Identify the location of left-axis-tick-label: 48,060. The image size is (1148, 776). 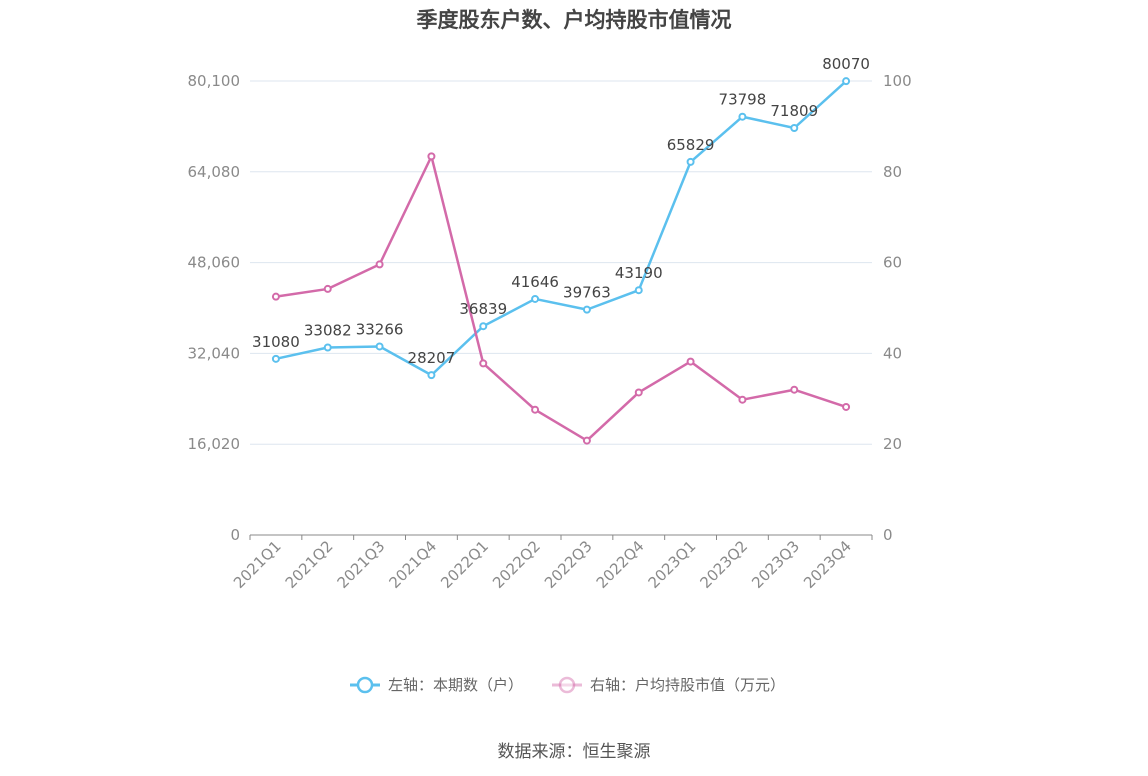
(214, 263).